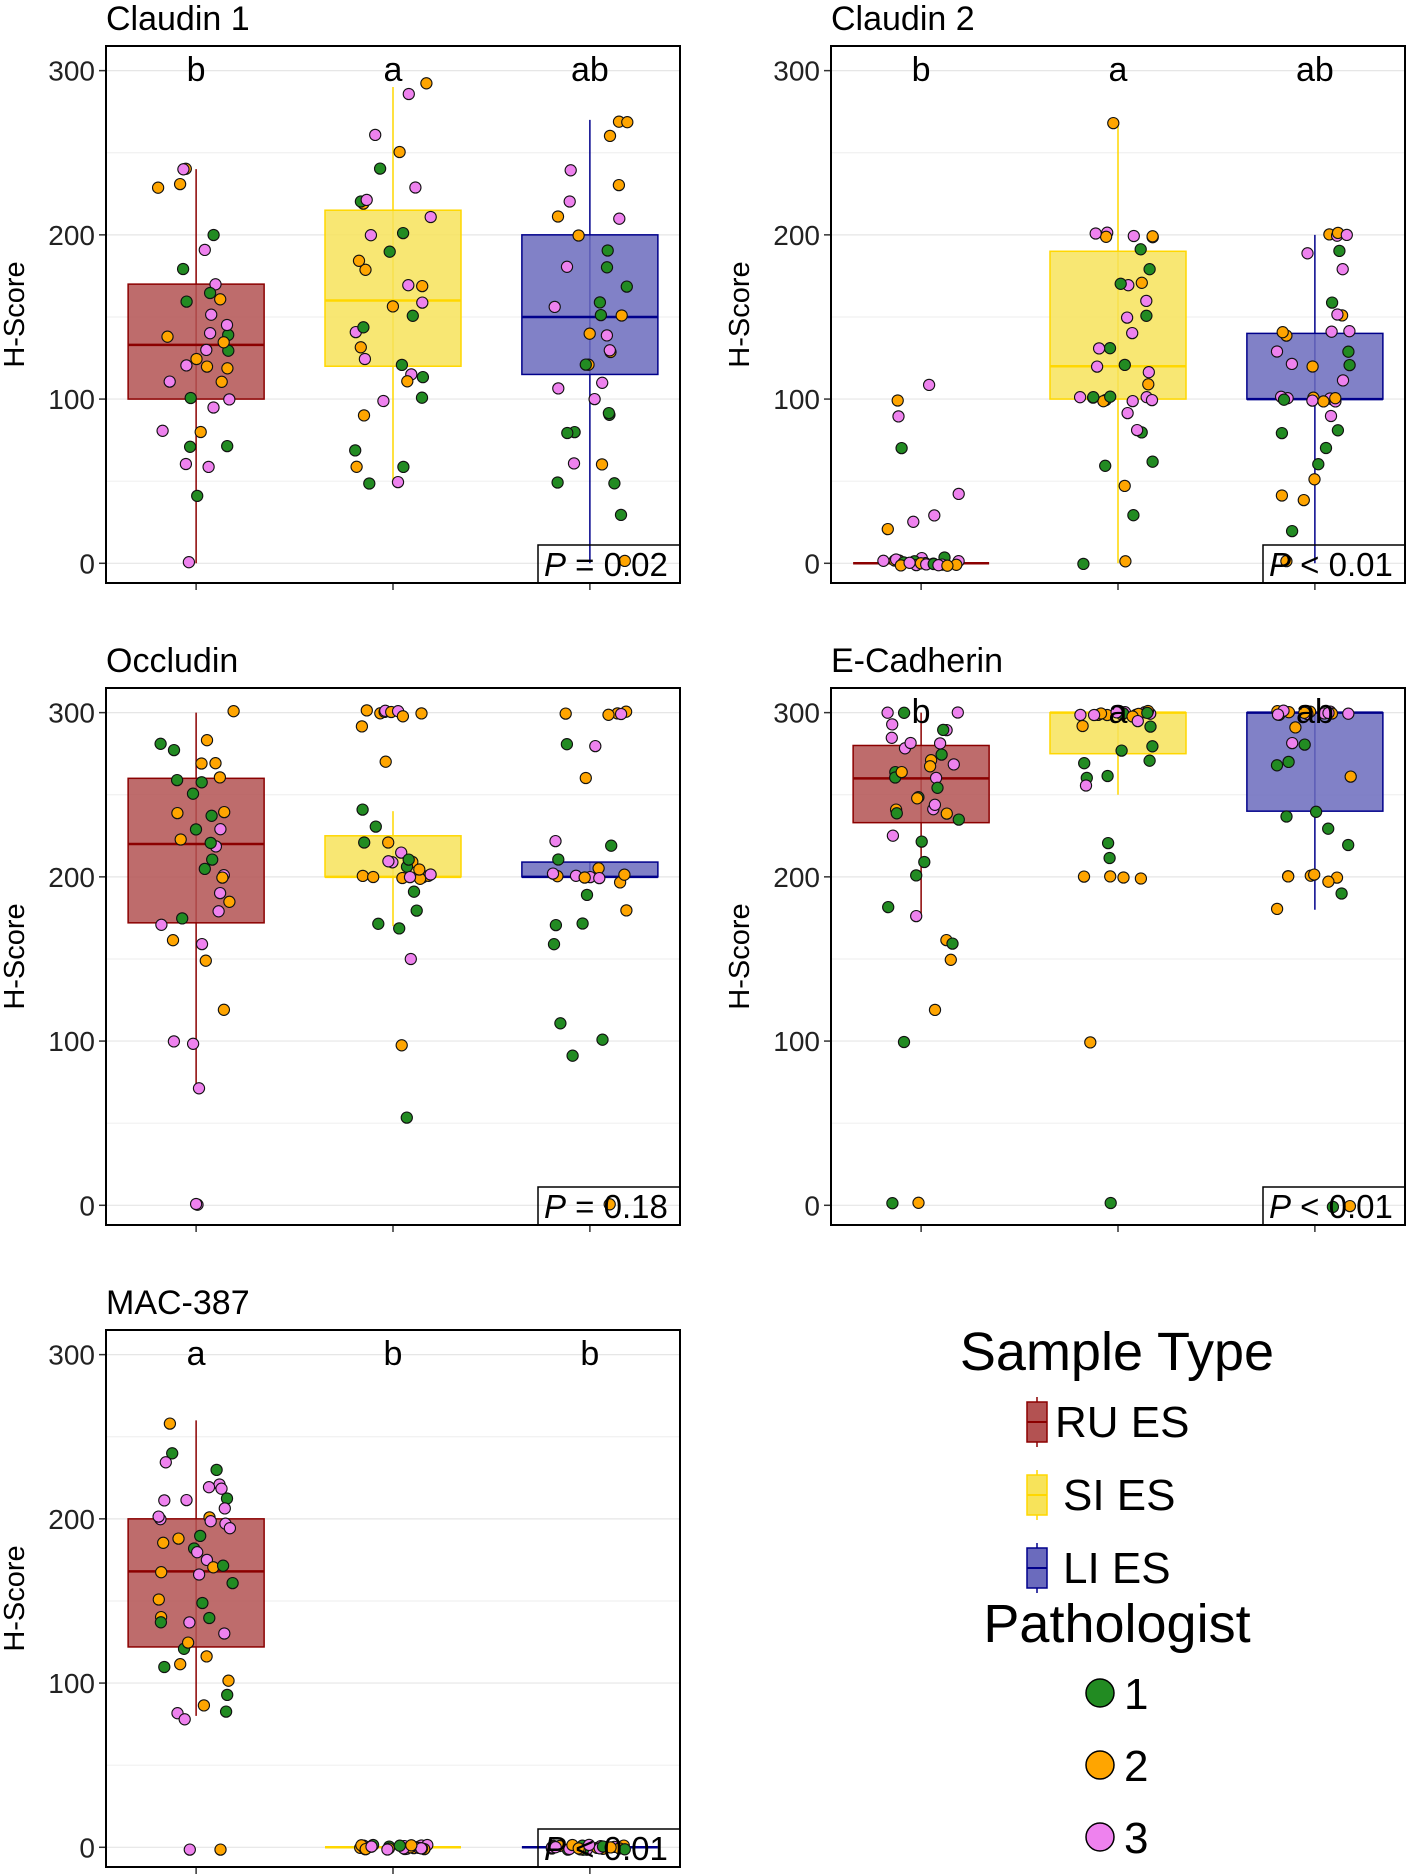 The image size is (1407, 1874). What do you see at coordinates (1117, 1352) in the screenshot?
I see `legend-sample-title: Sample Type` at bounding box center [1117, 1352].